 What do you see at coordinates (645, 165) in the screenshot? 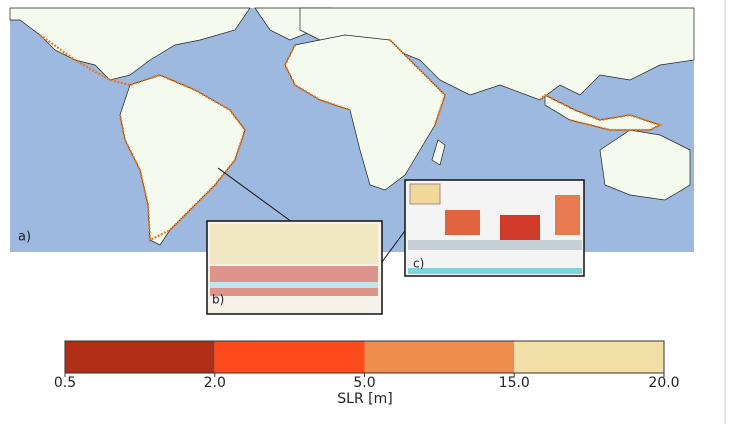
I see `australia` at bounding box center [645, 165].